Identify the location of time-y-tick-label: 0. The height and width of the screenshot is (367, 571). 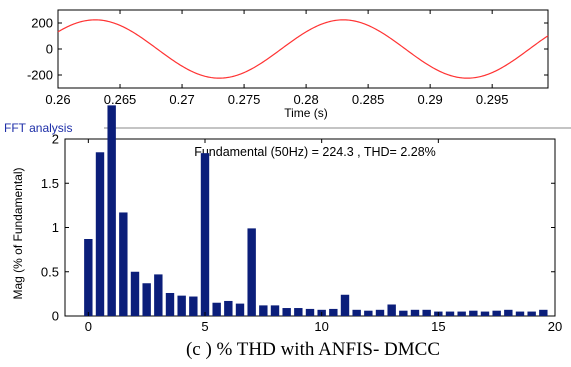
(49, 49).